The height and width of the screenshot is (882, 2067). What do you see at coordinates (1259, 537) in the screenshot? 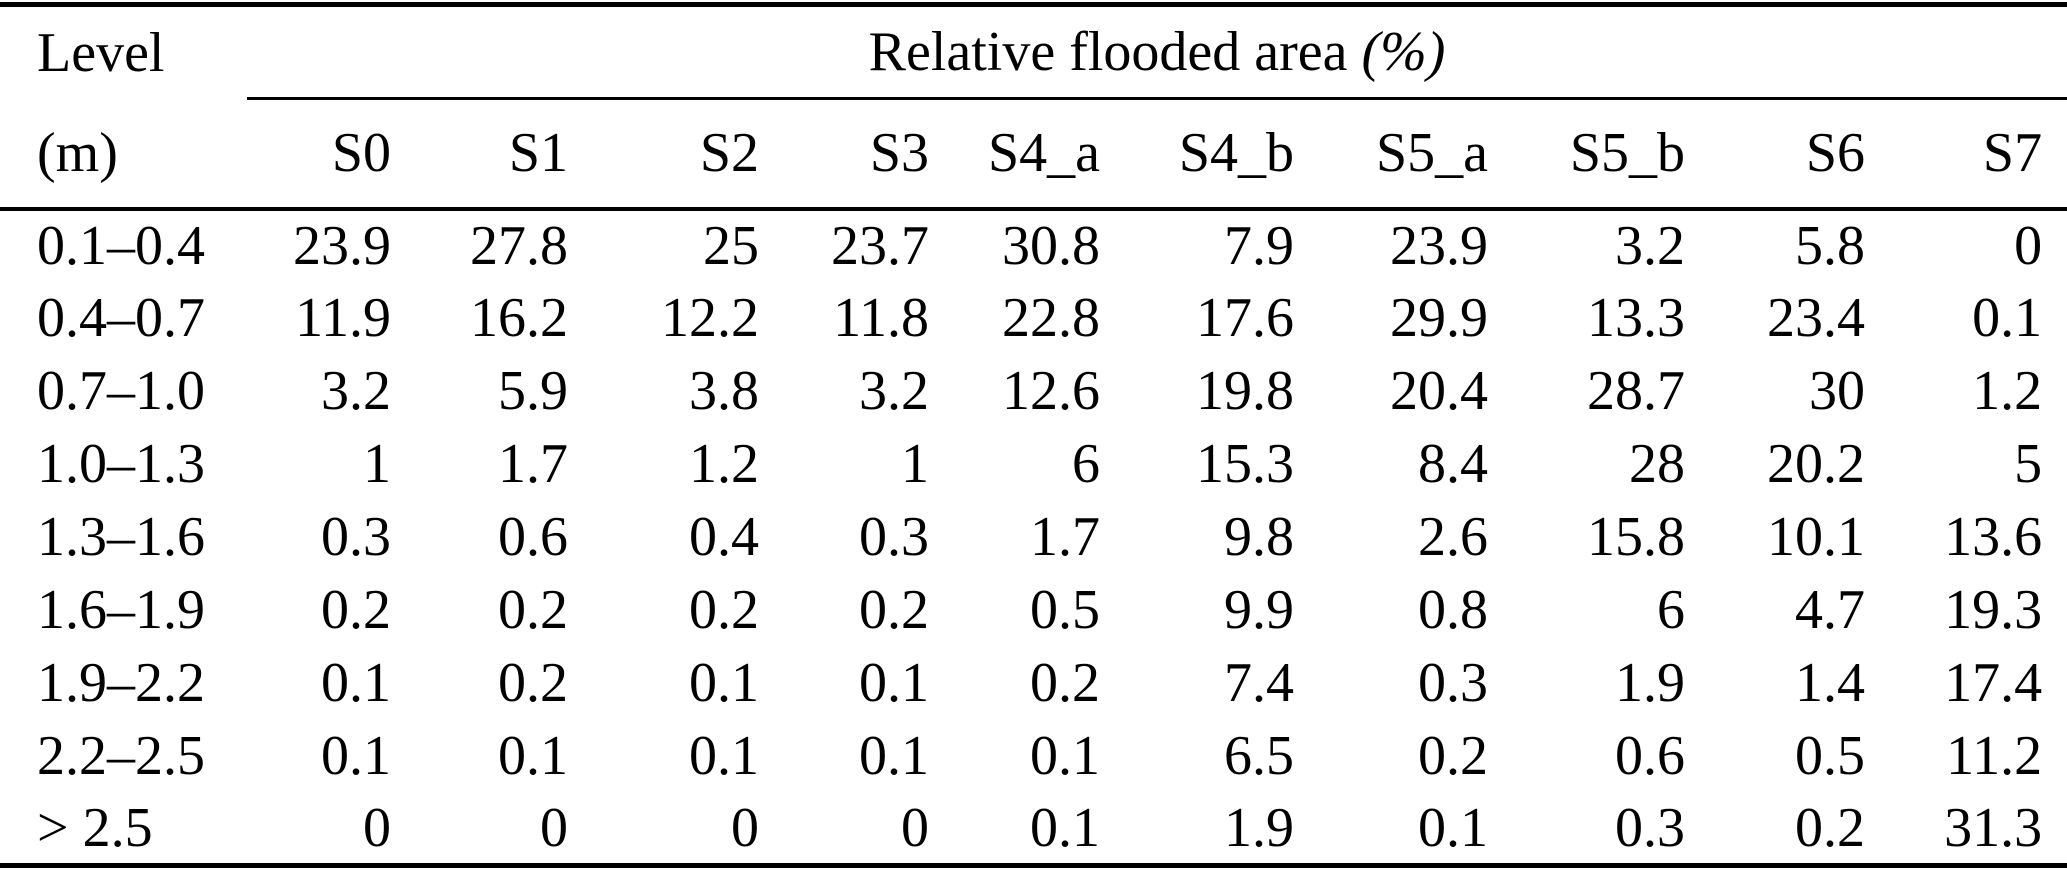
I see `value-cell: 9.8` at bounding box center [1259, 537].